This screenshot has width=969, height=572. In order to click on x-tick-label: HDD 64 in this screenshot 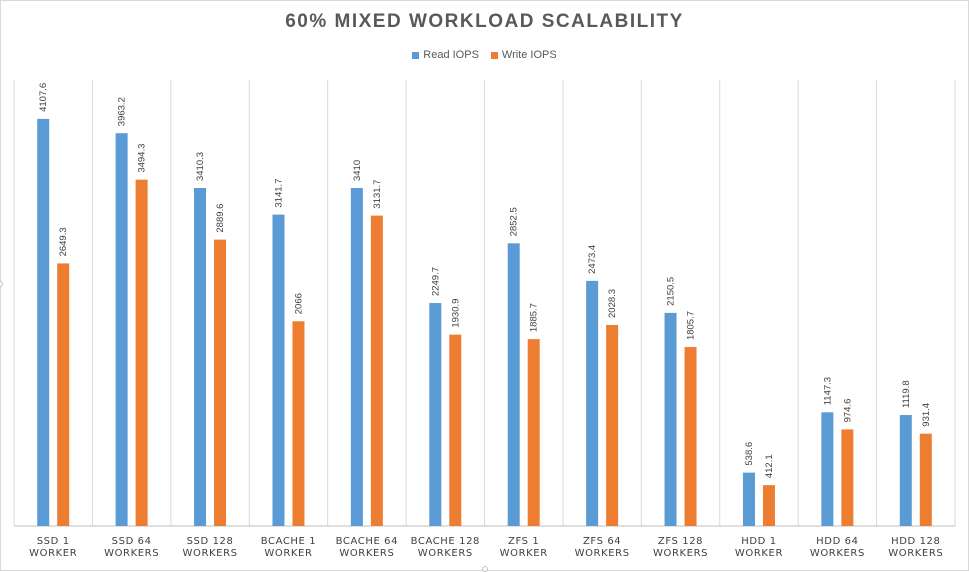, I will do `click(837, 541)`.